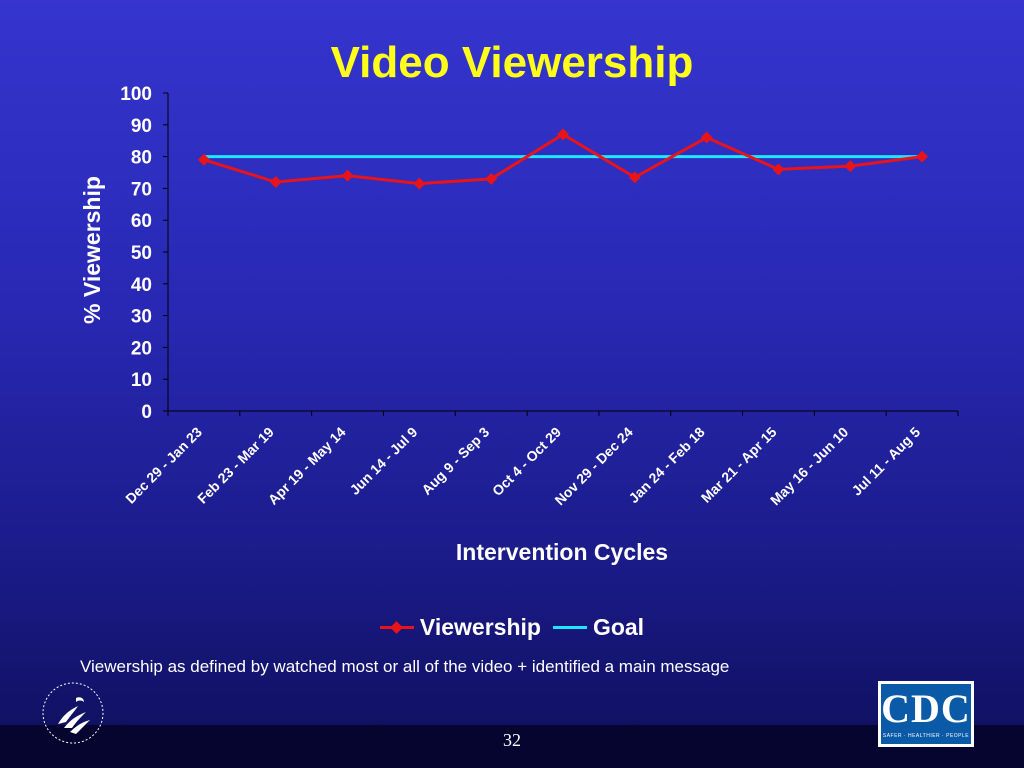 The height and width of the screenshot is (768, 1024). I want to click on slide-title: Video Viewership, so click(512, 62).